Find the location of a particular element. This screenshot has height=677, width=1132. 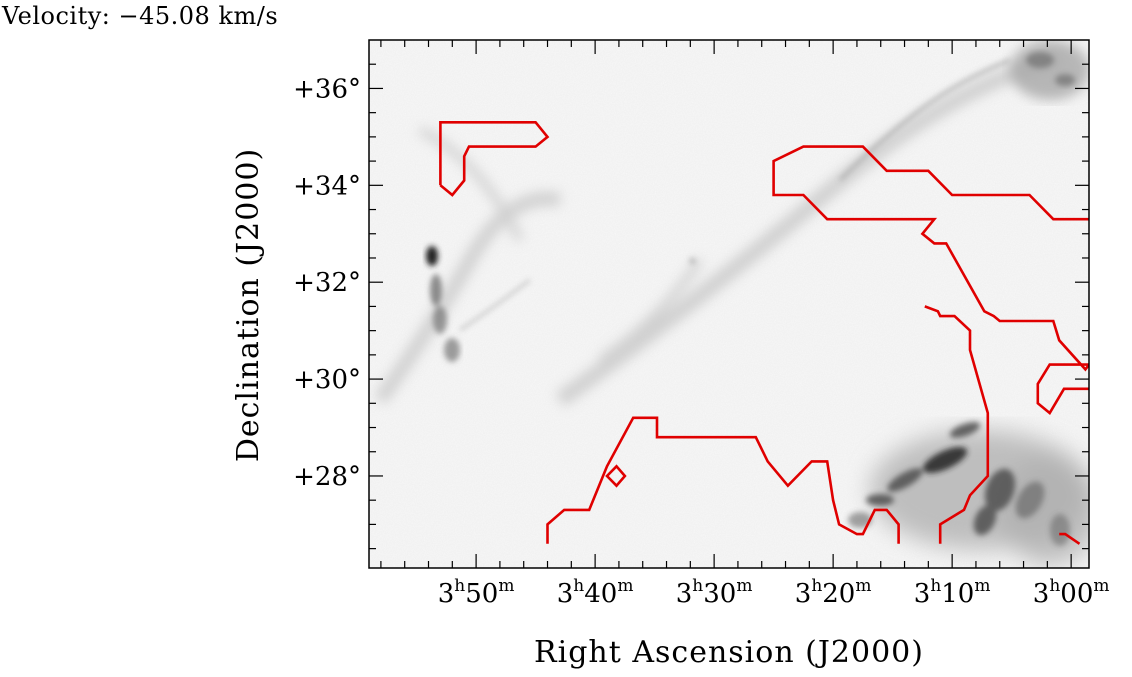

x-axis-title: Right Ascension (J2000) is located at coordinates (729, 652).